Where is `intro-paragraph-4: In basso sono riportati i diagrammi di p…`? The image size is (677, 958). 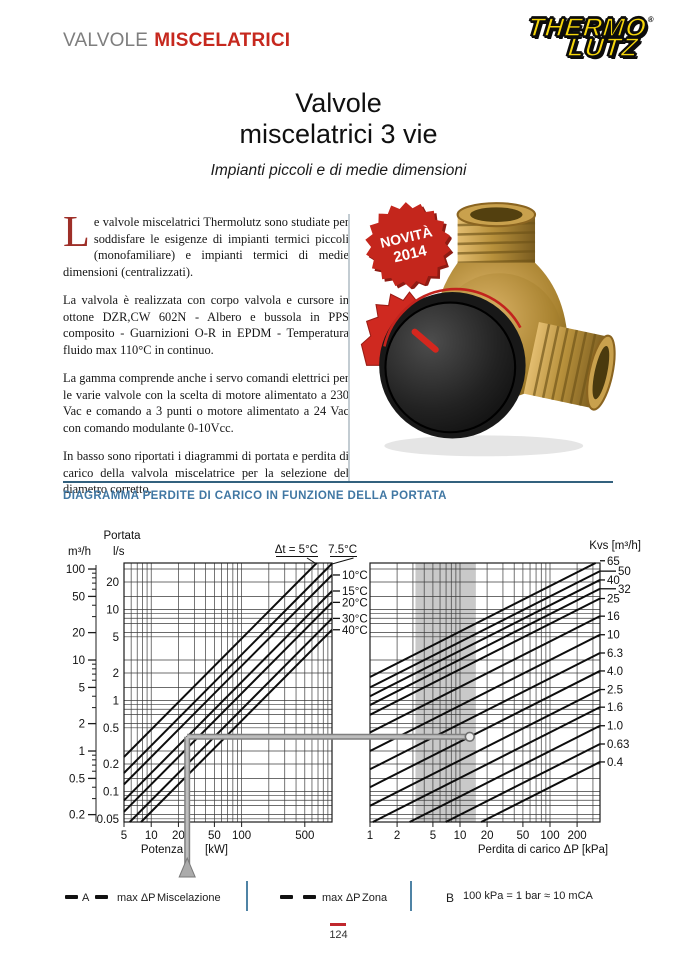 intro-paragraph-4: In basso sono riportati i diagrammi di p… is located at coordinates (206, 472).